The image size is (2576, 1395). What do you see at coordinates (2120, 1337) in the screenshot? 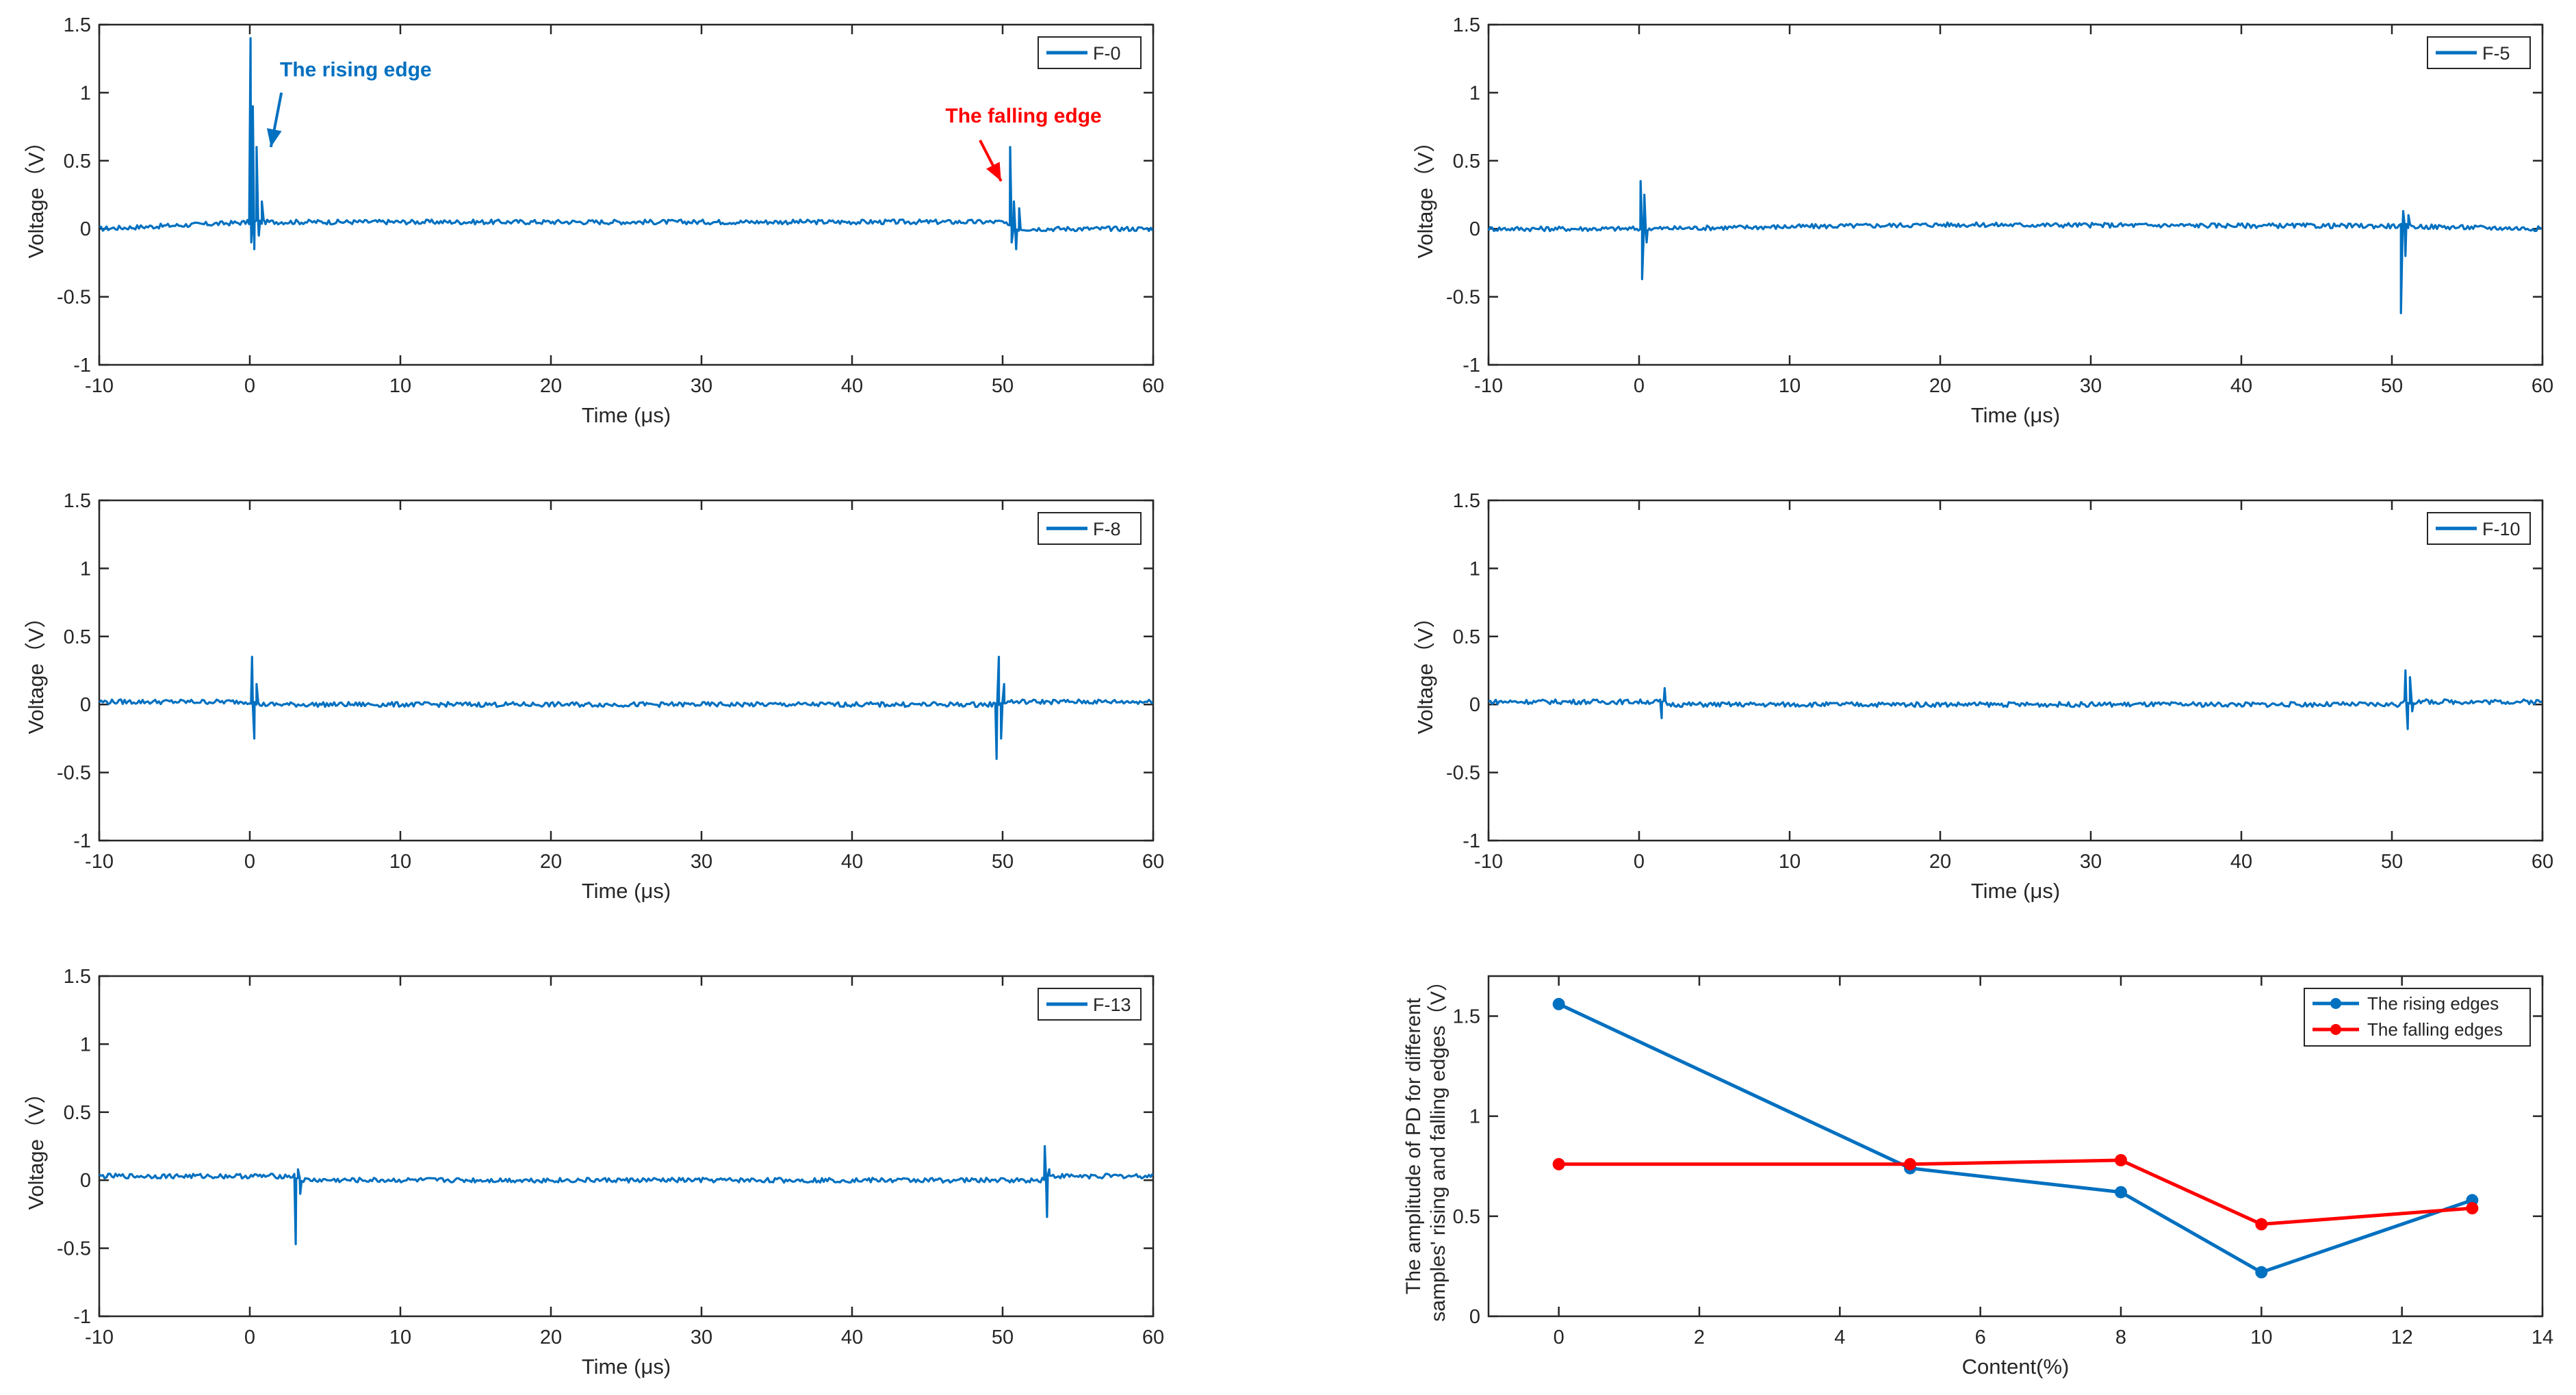
I see `x-tick-label: 8` at bounding box center [2120, 1337].